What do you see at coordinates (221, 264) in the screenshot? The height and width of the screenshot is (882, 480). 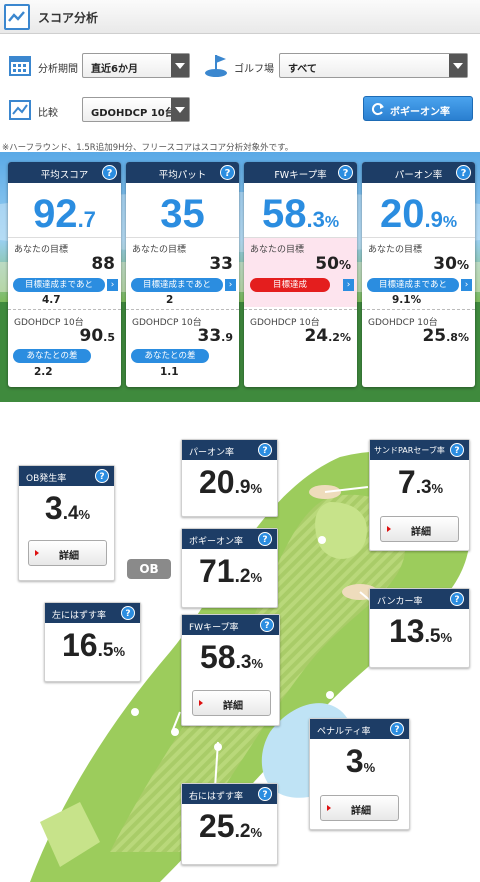 I see `target-value: 33` at bounding box center [221, 264].